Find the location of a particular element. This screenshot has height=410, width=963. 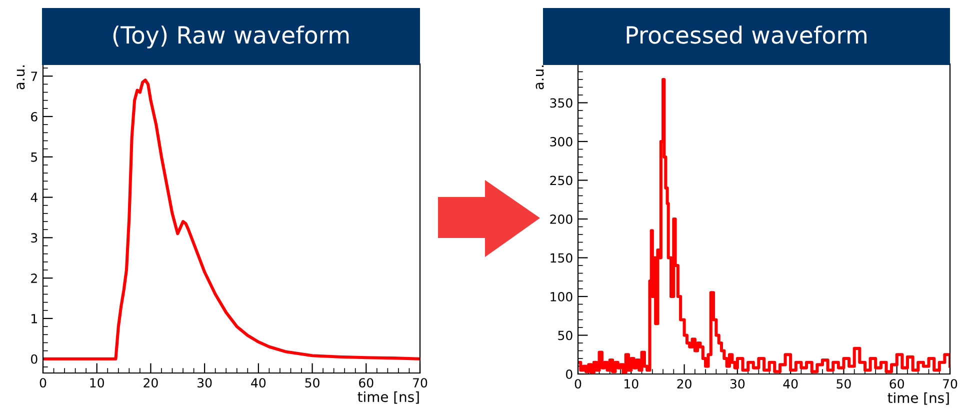

y-tick-label: 250 is located at coordinates (561, 181).